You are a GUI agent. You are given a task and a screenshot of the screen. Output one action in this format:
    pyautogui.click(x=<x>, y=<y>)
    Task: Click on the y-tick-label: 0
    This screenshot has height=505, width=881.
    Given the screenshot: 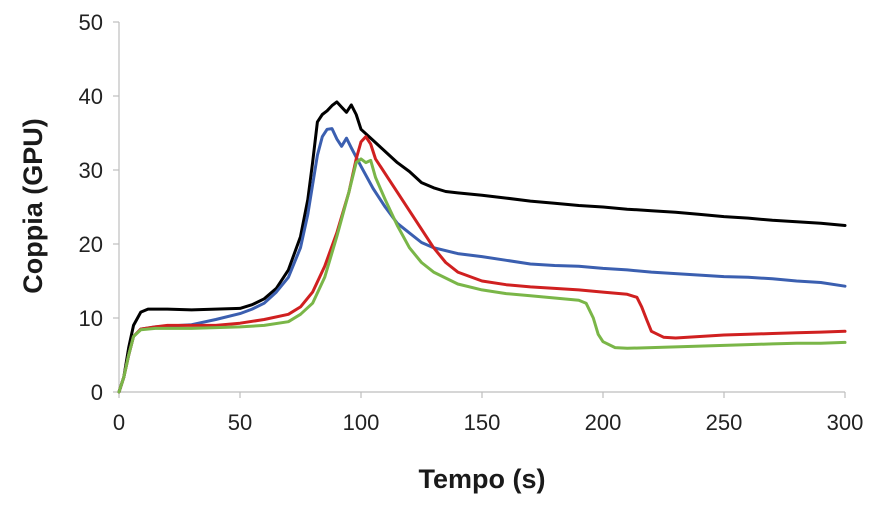 What is the action you would take?
    pyautogui.click(x=97, y=392)
    